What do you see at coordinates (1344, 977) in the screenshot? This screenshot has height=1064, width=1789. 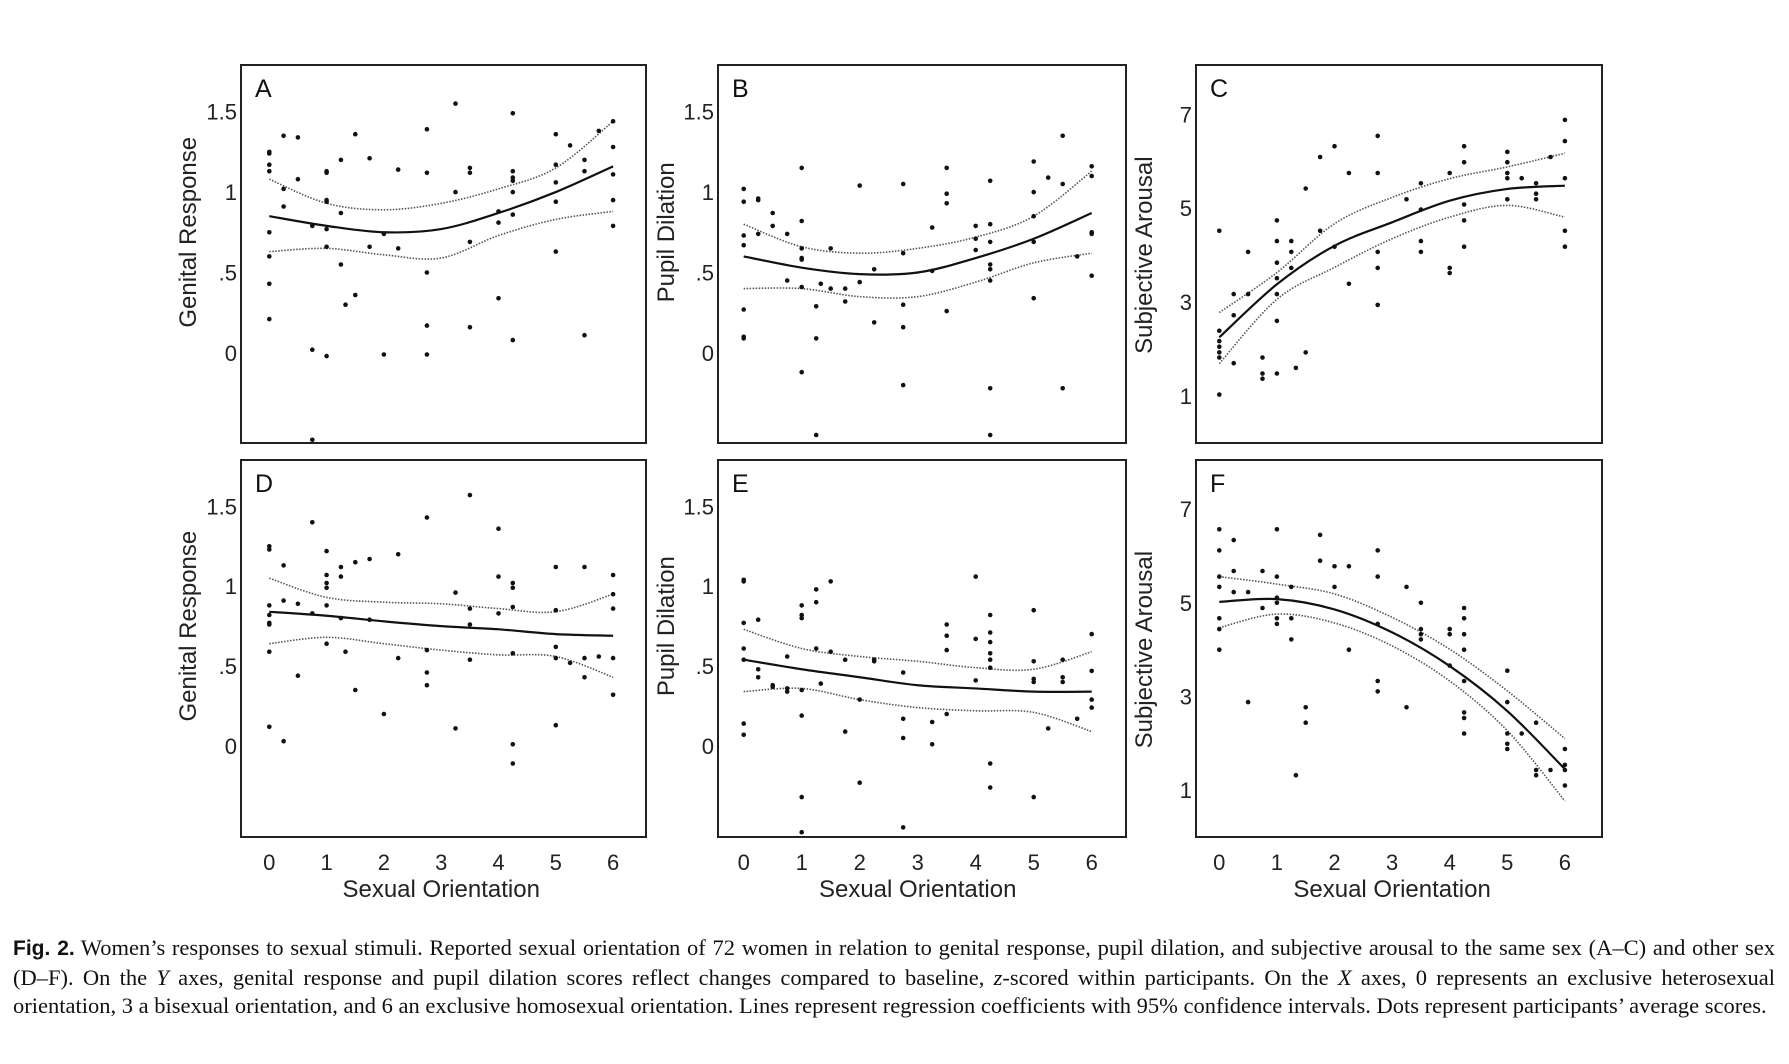 I see `caption-italic-x: X` at bounding box center [1344, 977].